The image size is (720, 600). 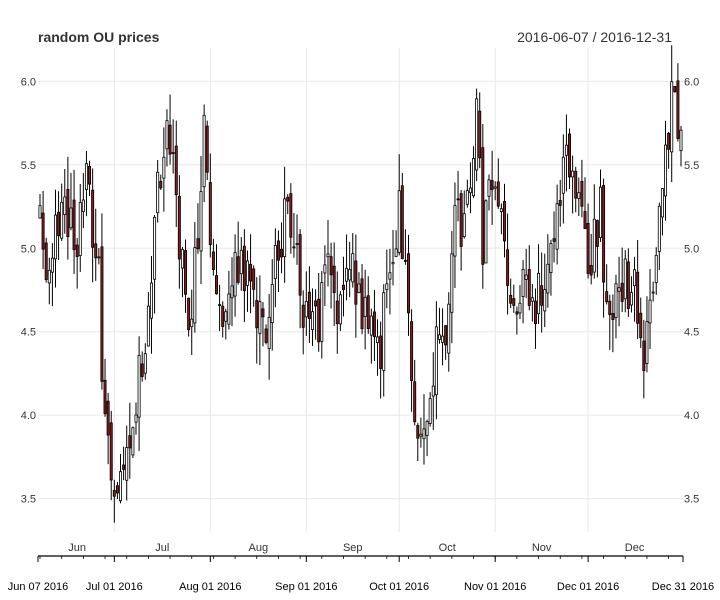 What do you see at coordinates (28, 166) in the screenshot?
I see `y-tick-label-left: 5.5` at bounding box center [28, 166].